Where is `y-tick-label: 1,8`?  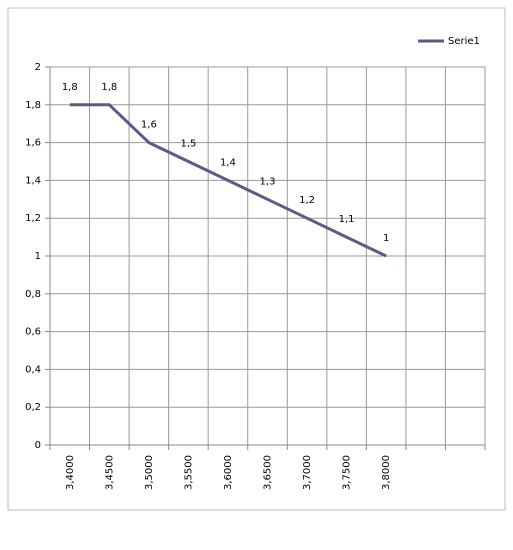 y-tick-label: 1,8 is located at coordinates (33, 105).